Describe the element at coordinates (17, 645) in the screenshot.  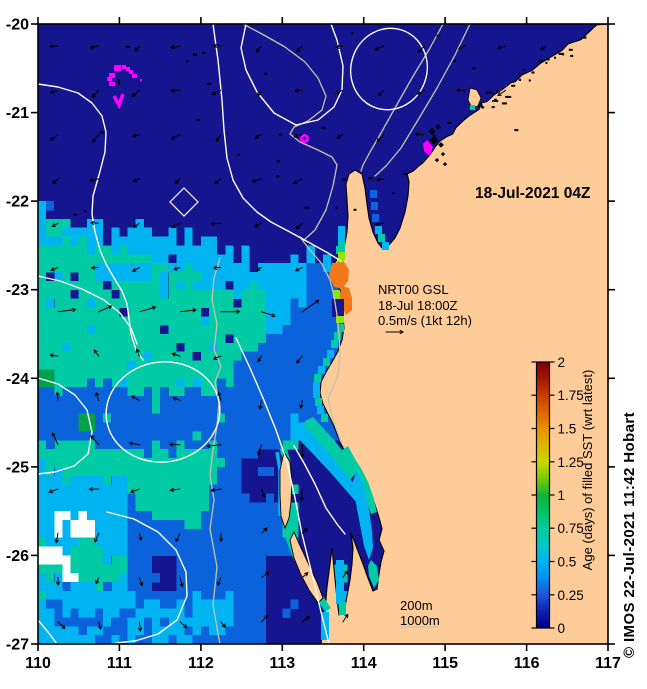
I see `svg-text: -27` at that location.